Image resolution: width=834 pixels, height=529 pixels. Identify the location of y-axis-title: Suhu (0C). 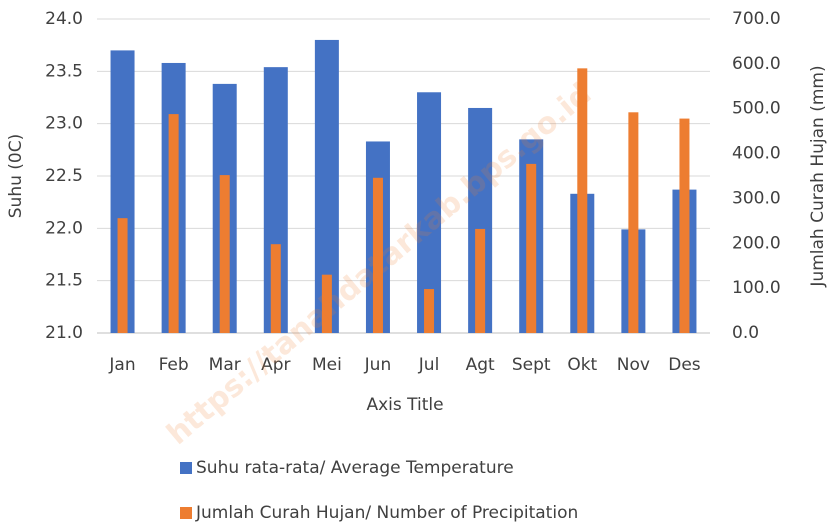
(16, 176).